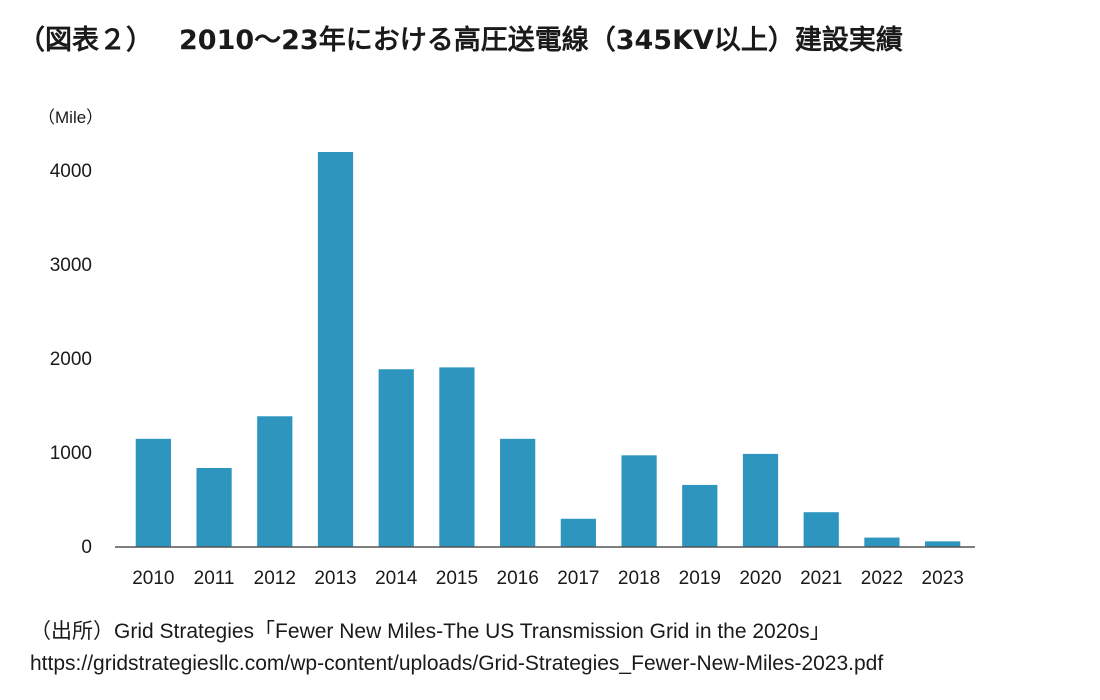 This screenshot has height=700, width=1100. What do you see at coordinates (457, 457) in the screenshot?
I see `bar-2015` at bounding box center [457, 457].